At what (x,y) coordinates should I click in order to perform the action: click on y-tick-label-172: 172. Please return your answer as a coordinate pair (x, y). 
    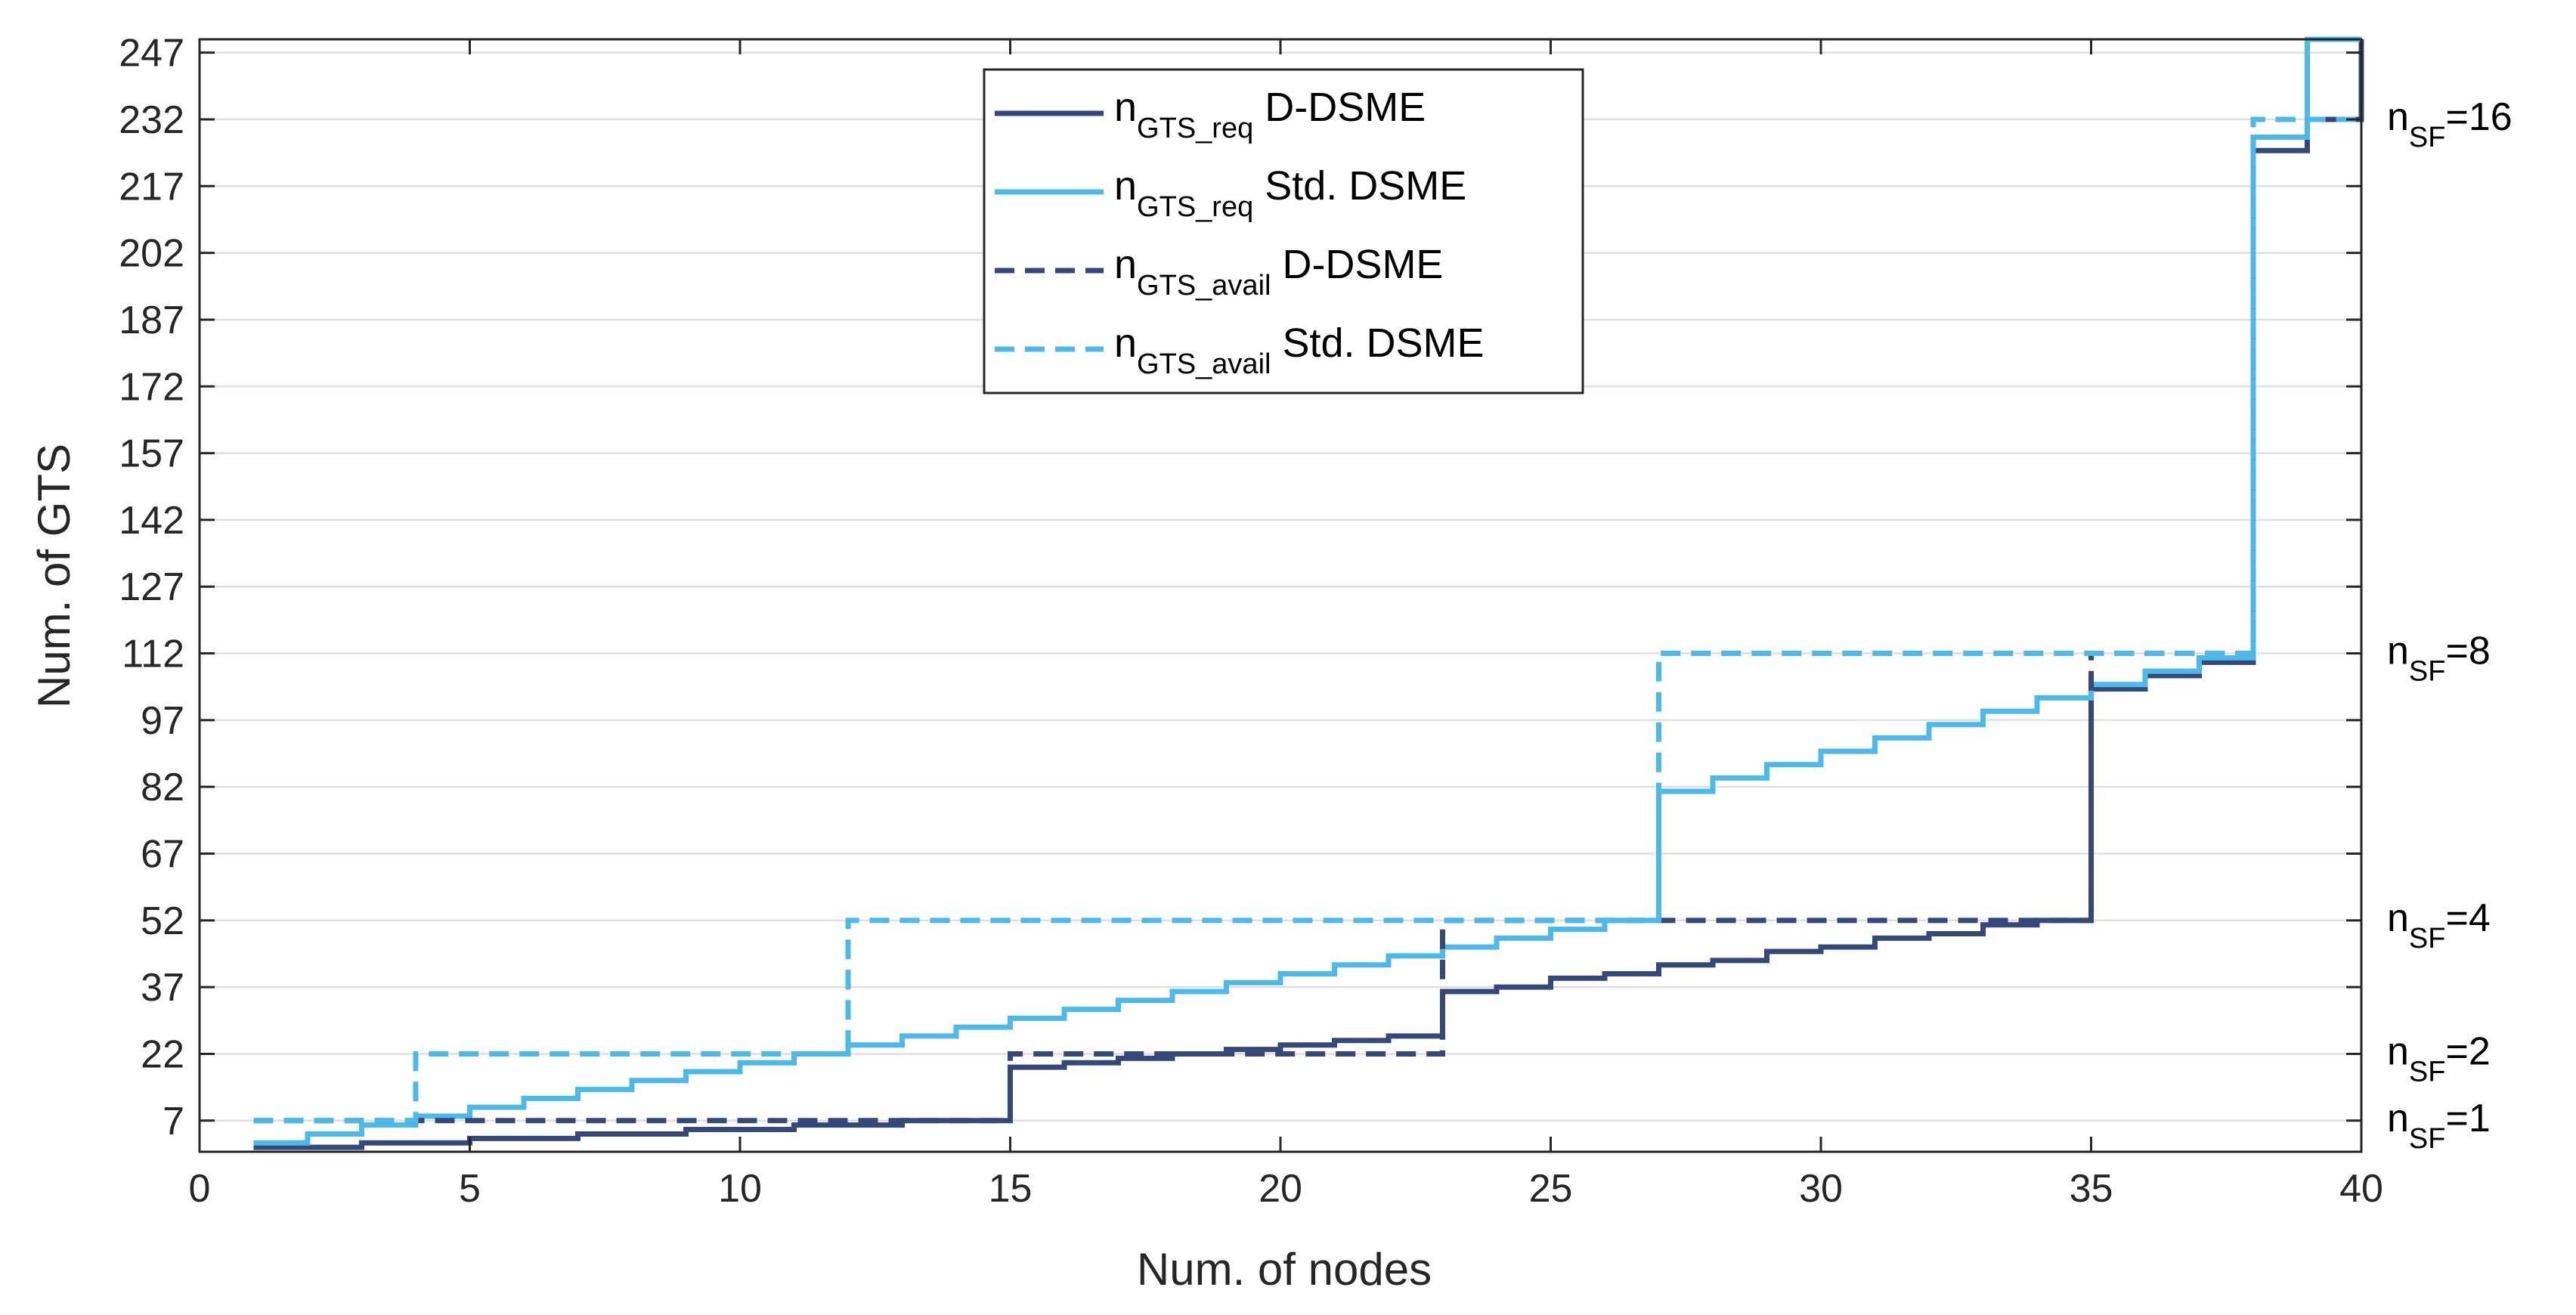
    Looking at the image, I should click on (151, 387).